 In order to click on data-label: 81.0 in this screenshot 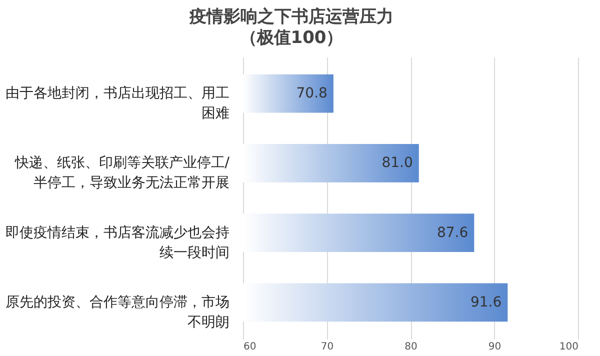, I will do `click(397, 163)`.